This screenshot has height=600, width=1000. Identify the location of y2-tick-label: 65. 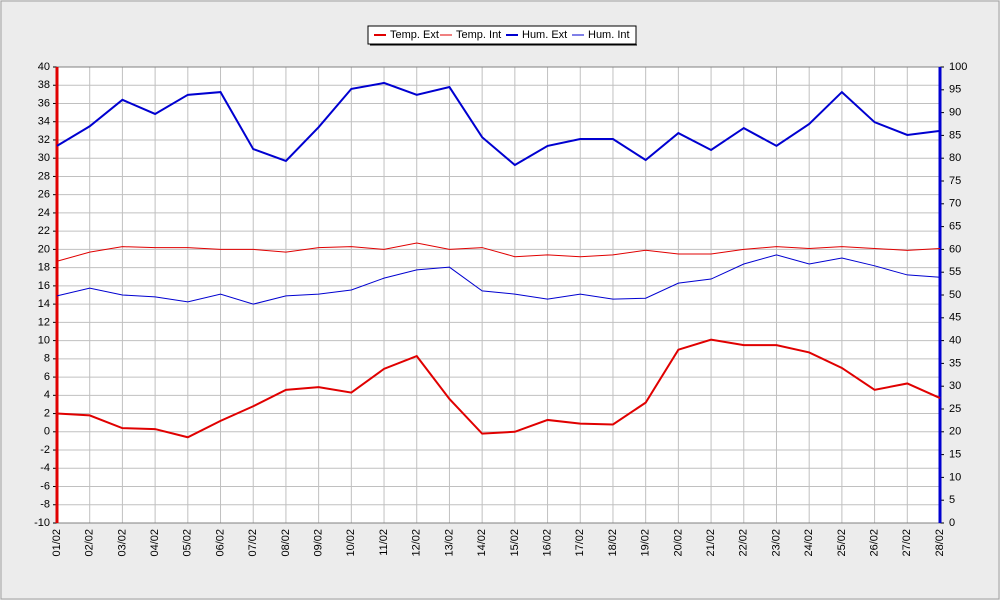
(955, 227).